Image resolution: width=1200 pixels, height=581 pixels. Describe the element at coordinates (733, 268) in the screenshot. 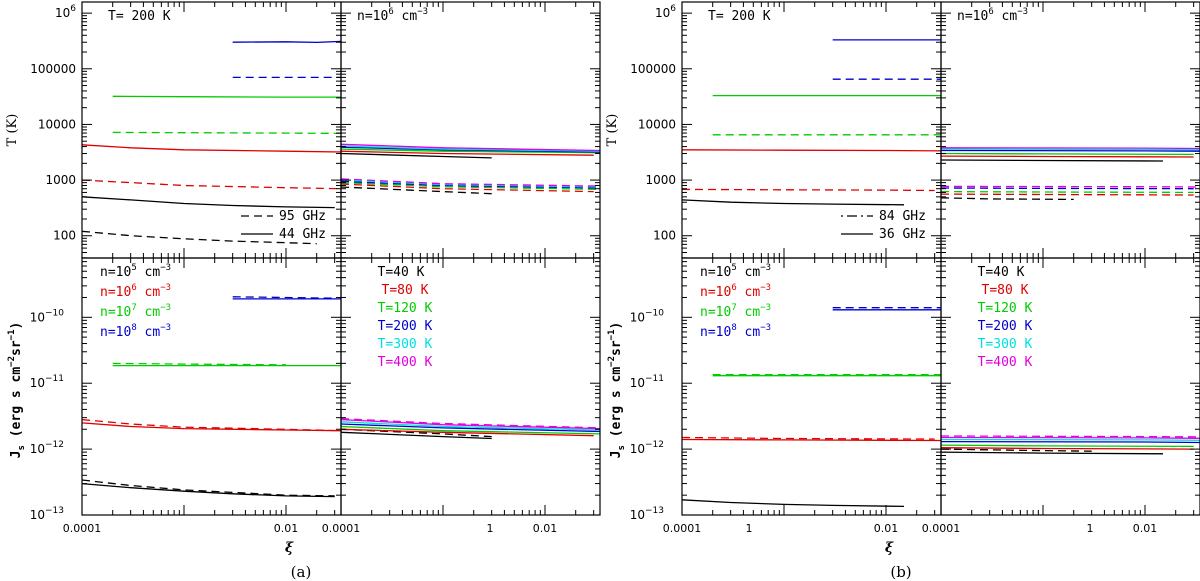

I see `density-exp: 5` at that location.